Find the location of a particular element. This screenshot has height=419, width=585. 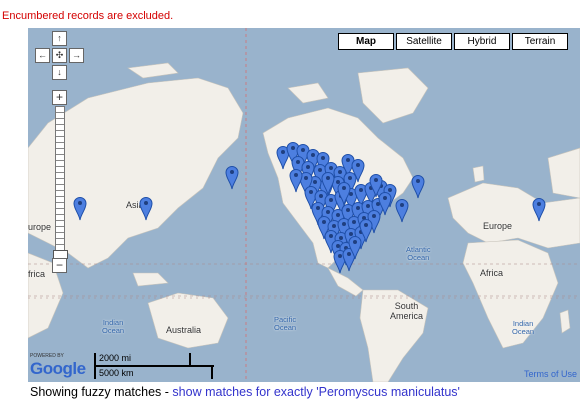

map-type-map-button: Map is located at coordinates (366, 41).